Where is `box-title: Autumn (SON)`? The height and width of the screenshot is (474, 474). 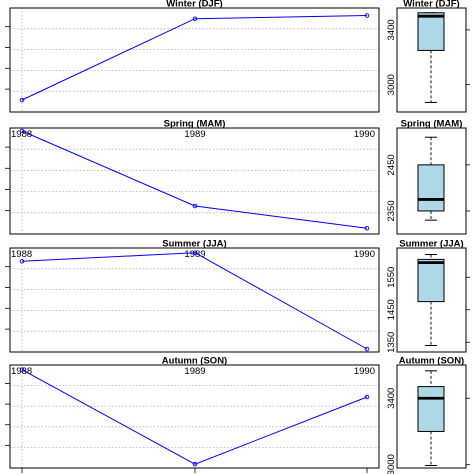 box-title: Autumn (SON) is located at coordinates (431, 361).